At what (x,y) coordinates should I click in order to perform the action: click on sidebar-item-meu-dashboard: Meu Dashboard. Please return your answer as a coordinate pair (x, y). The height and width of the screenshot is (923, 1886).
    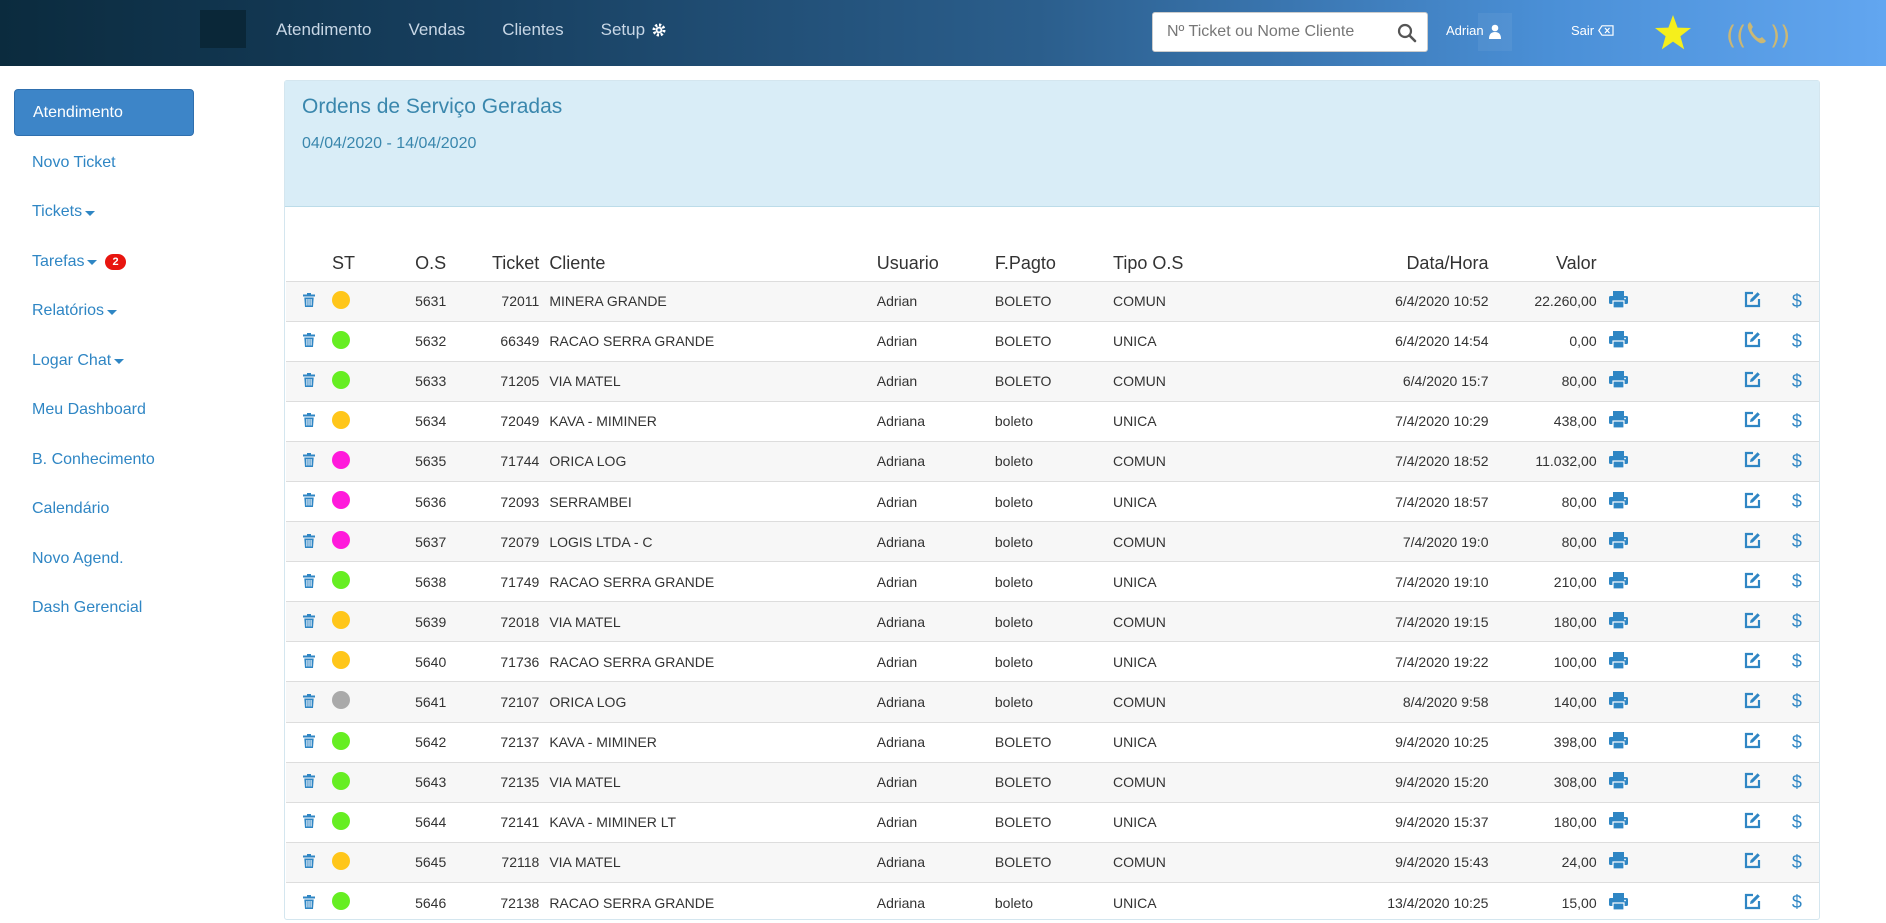
    Looking at the image, I should click on (104, 411).